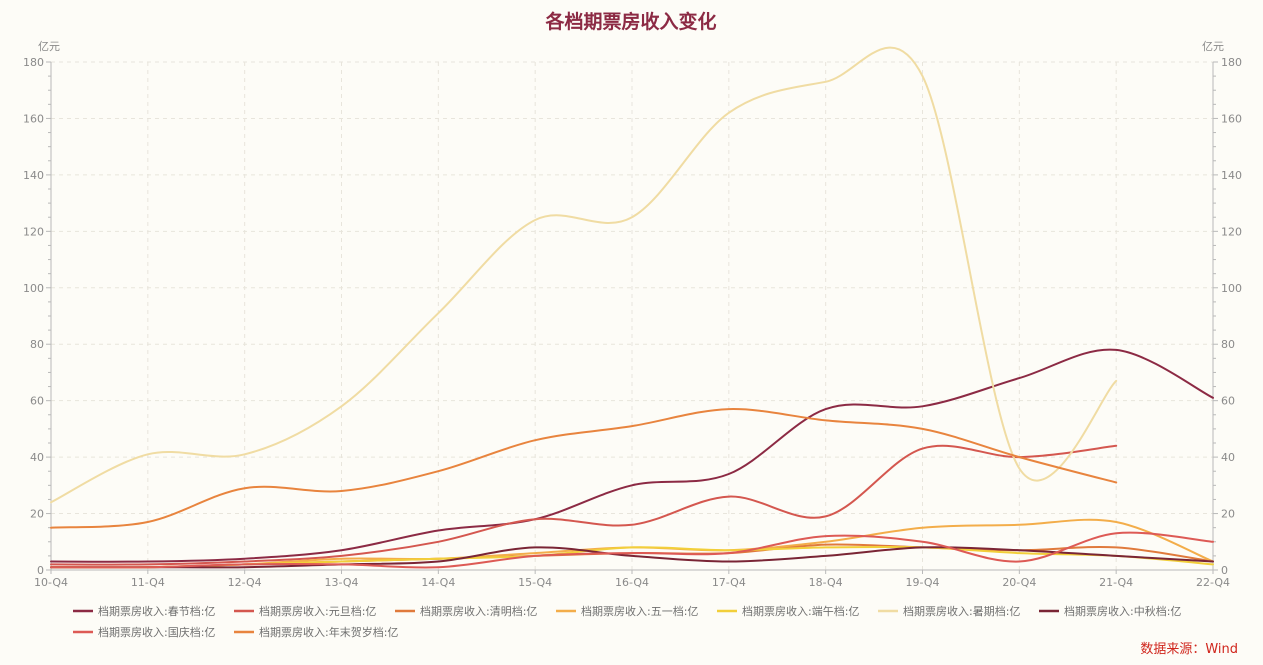 The image size is (1263, 665). I want to click on x-tick-label: 17-Q4, so click(729, 582).